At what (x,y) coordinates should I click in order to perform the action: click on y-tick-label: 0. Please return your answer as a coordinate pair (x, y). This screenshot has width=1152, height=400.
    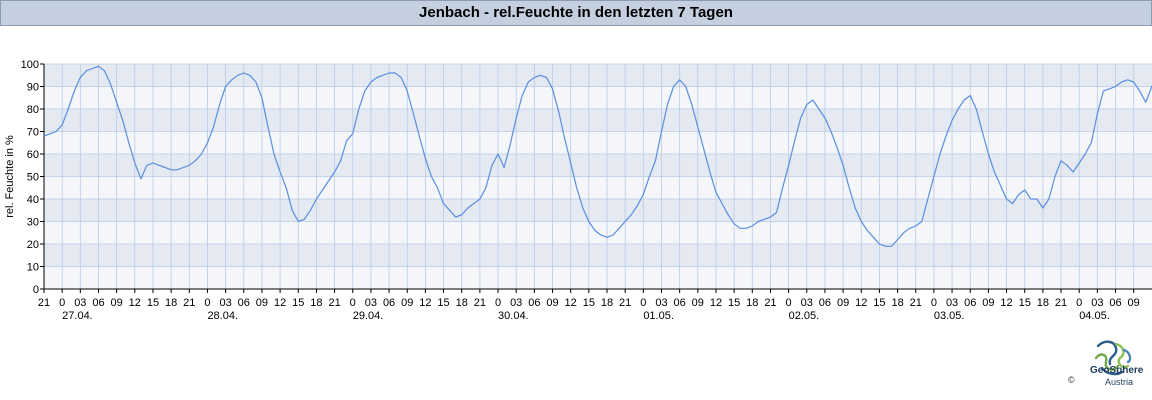
    Looking at the image, I should click on (36, 290).